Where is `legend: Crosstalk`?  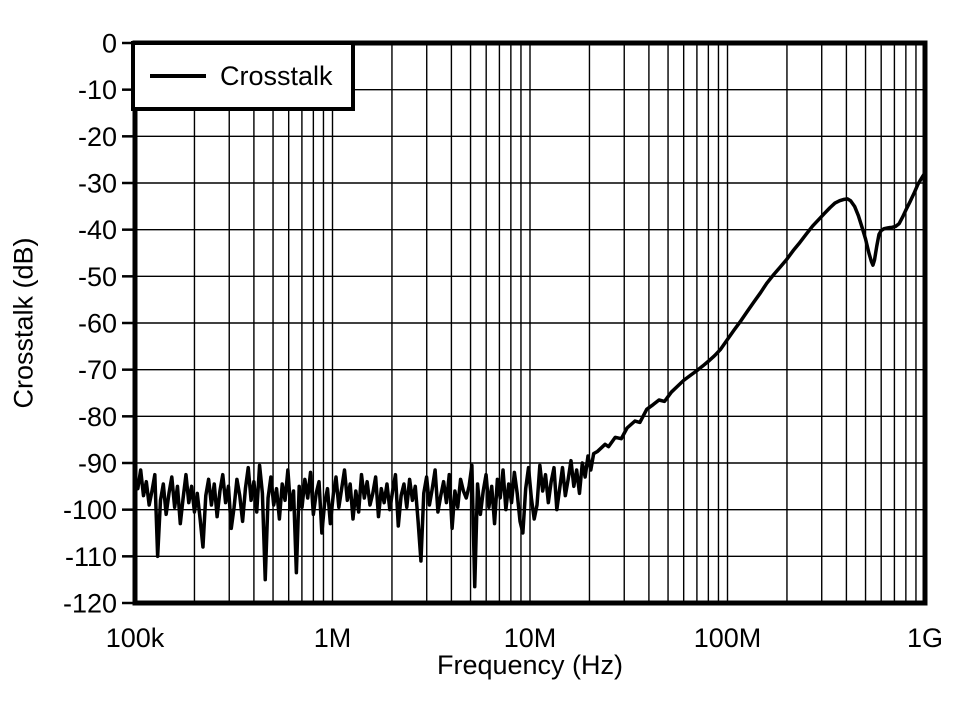
legend: Crosstalk is located at coordinates (243, 76).